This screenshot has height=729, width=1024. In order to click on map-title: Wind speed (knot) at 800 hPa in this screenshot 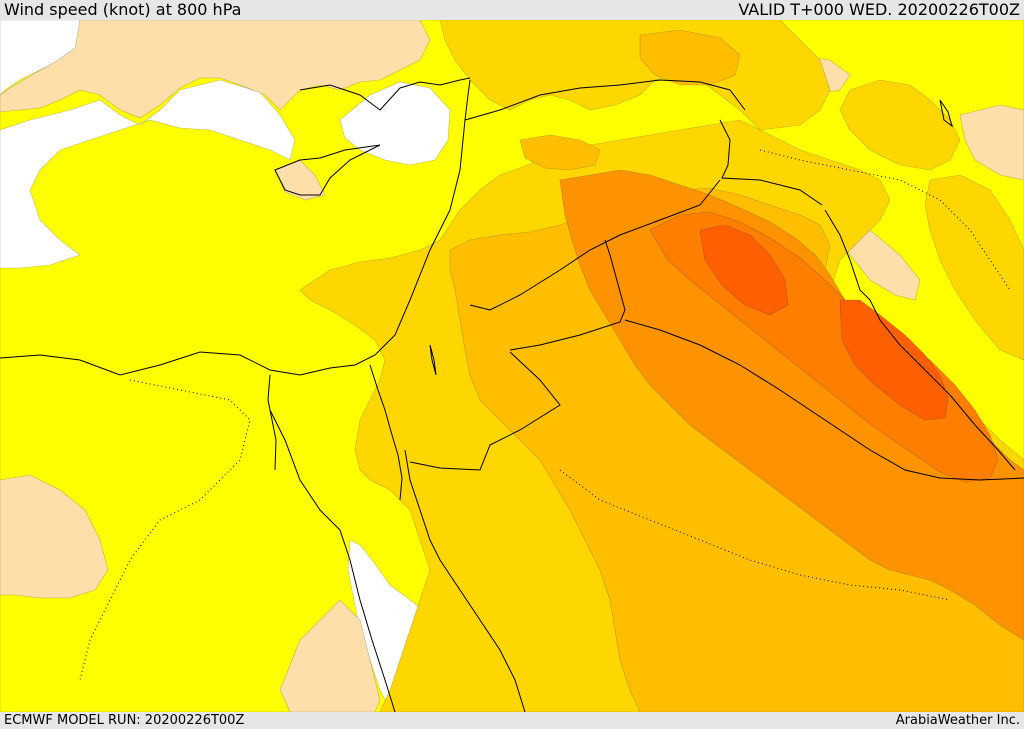, I will do `click(123, 9)`.